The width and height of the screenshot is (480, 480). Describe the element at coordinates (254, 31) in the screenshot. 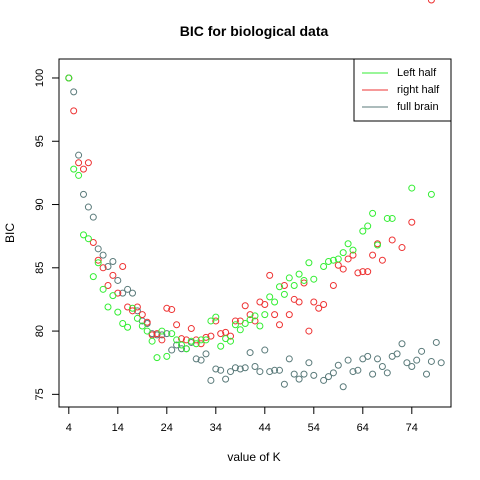

I see `chart-title: BIC for biological data` at that location.